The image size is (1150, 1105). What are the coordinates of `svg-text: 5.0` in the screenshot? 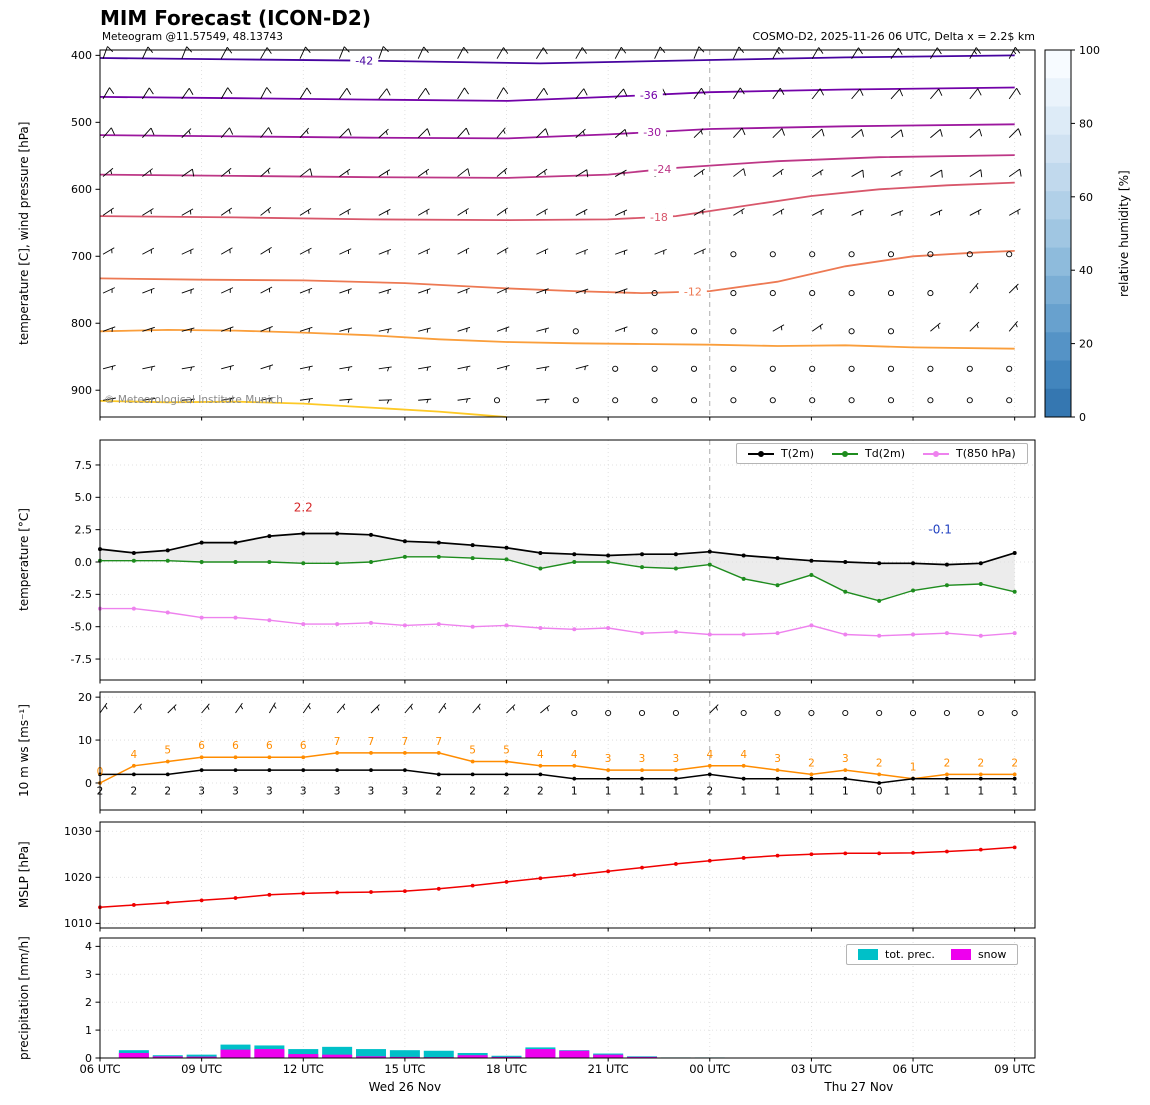 It's located at (84, 497).